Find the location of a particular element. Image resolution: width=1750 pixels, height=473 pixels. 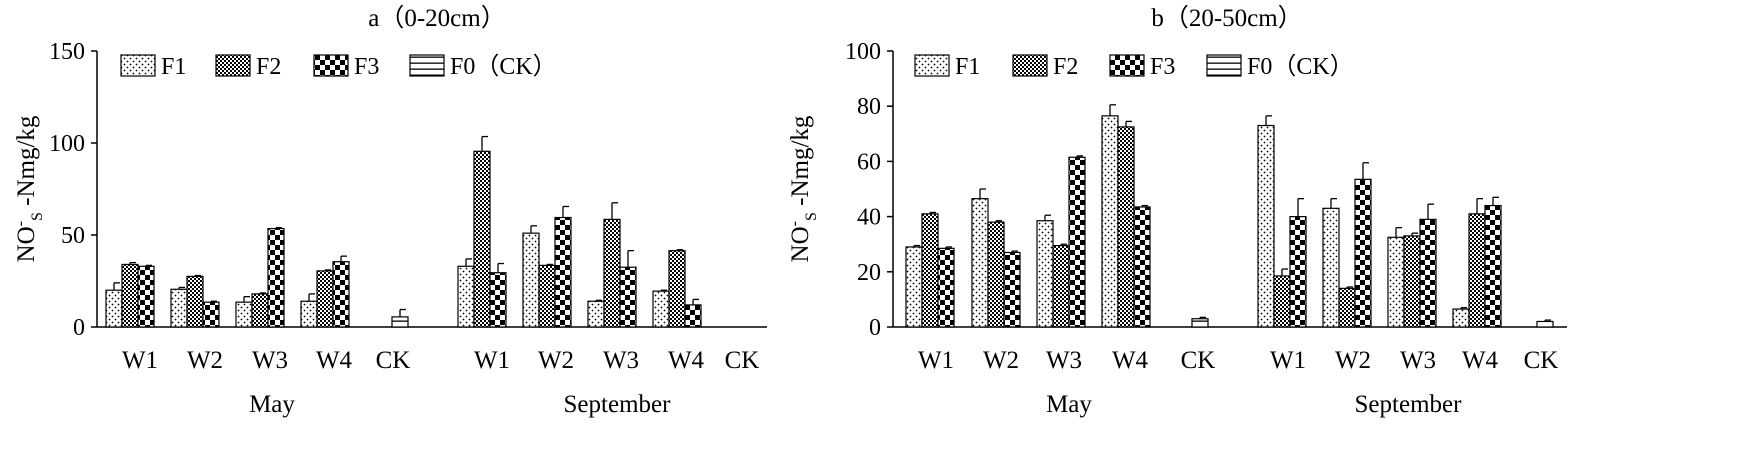

bar-september-ck-f0ck is located at coordinates (1545, 324).